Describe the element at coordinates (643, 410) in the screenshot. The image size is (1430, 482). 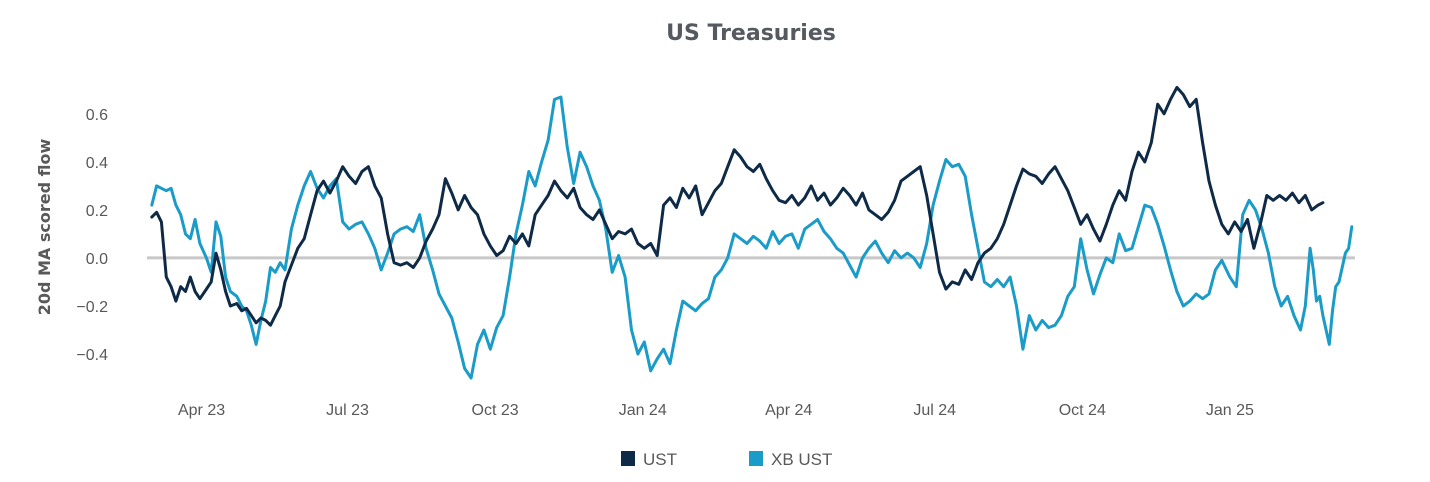
I see `x-tick-label: Jan 24` at that location.